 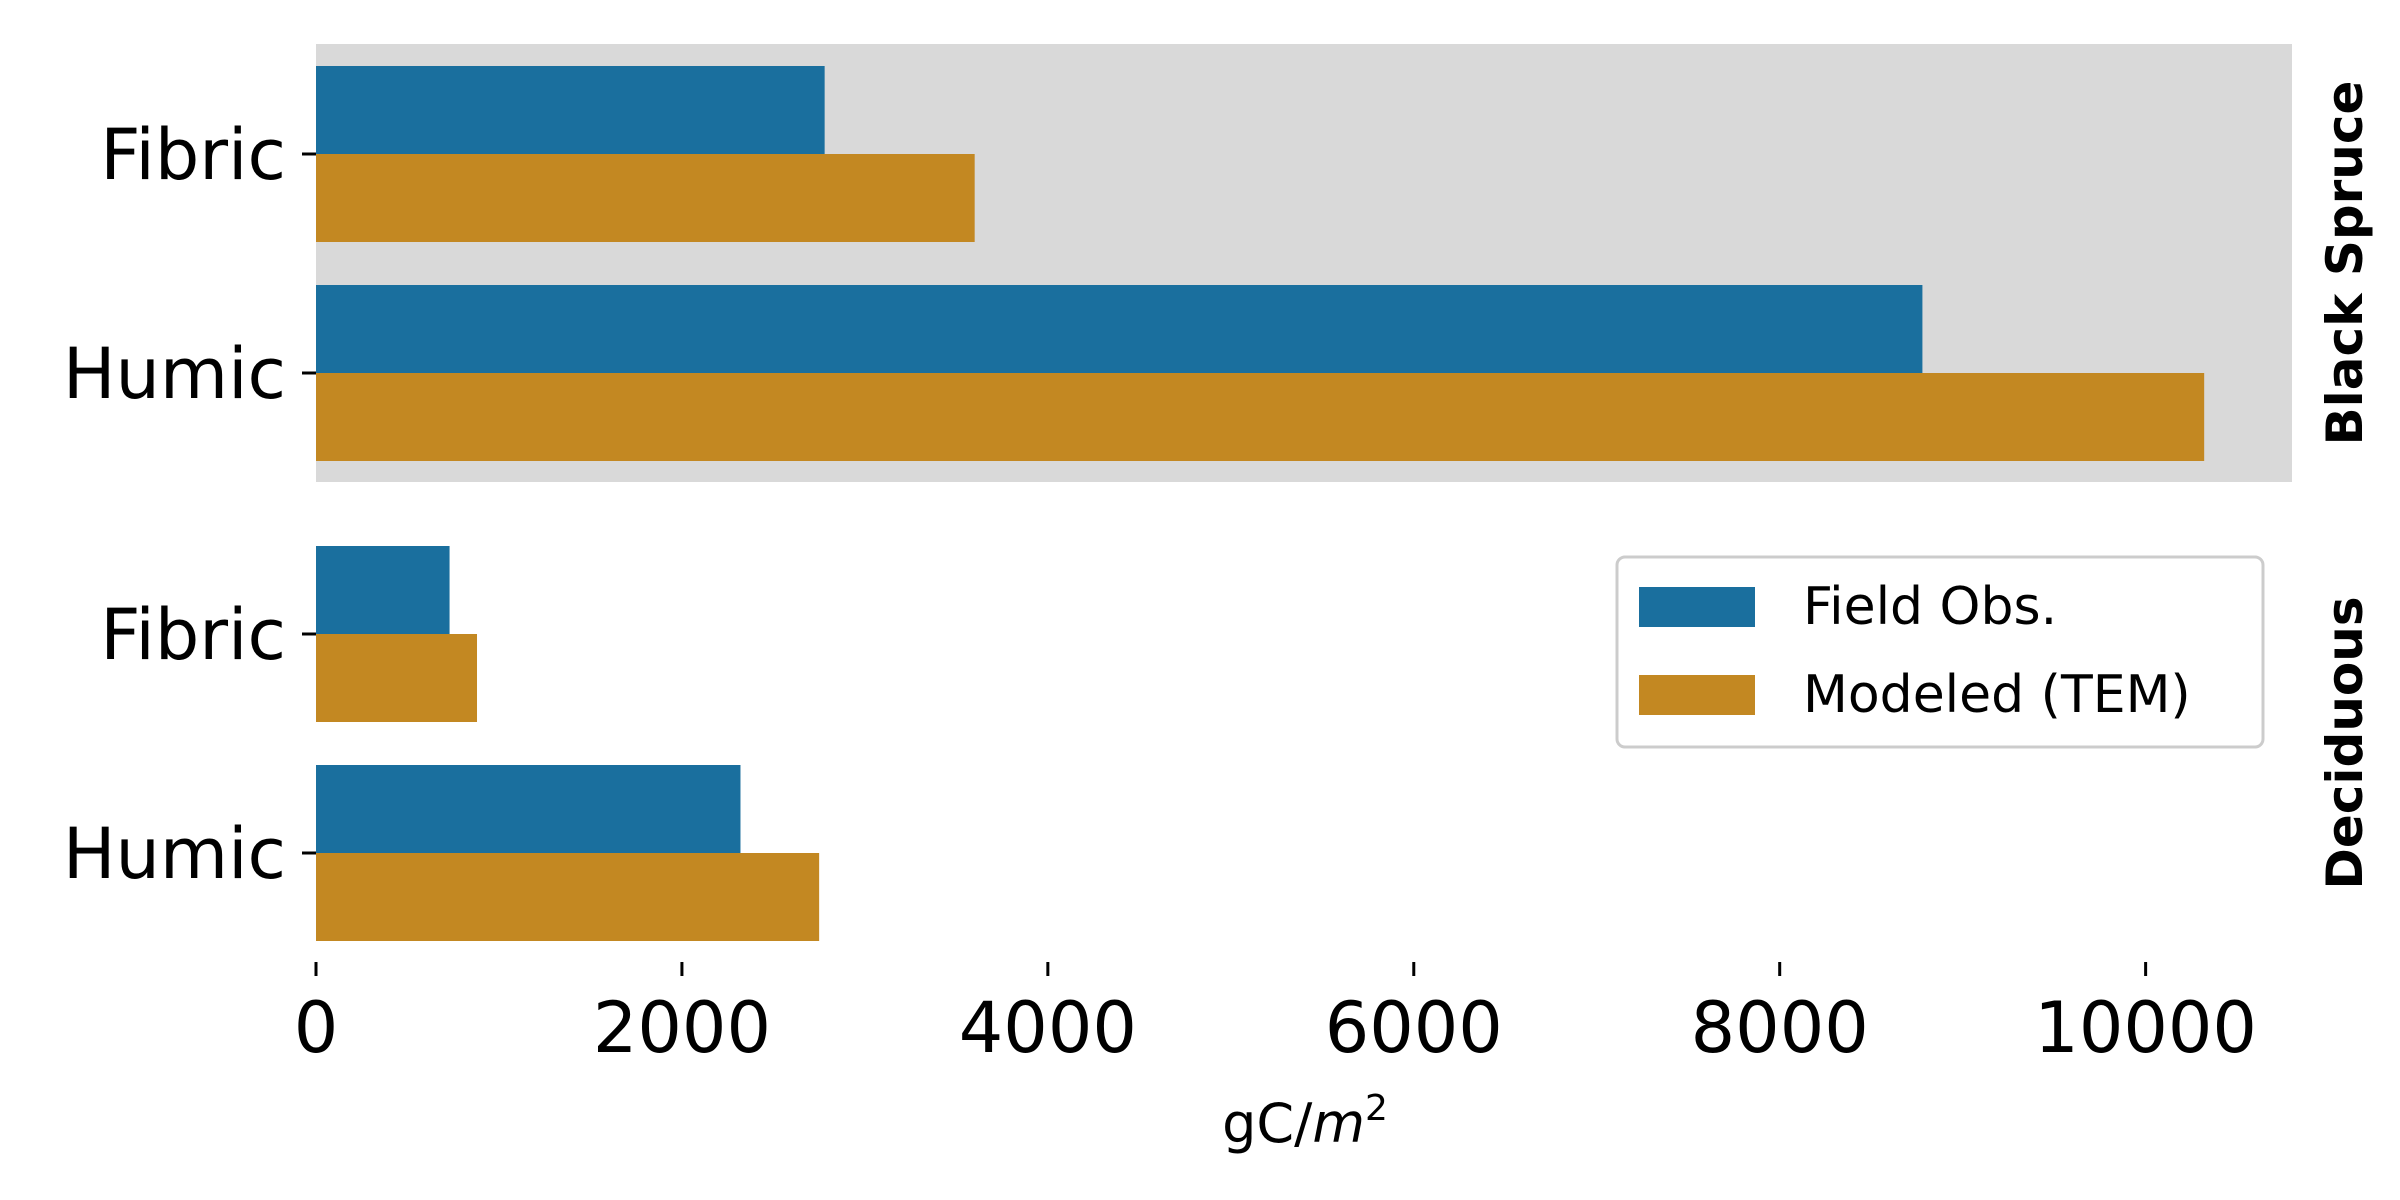 I want to click on bar-deciduous-humic-field-obs, so click(x=528, y=809).